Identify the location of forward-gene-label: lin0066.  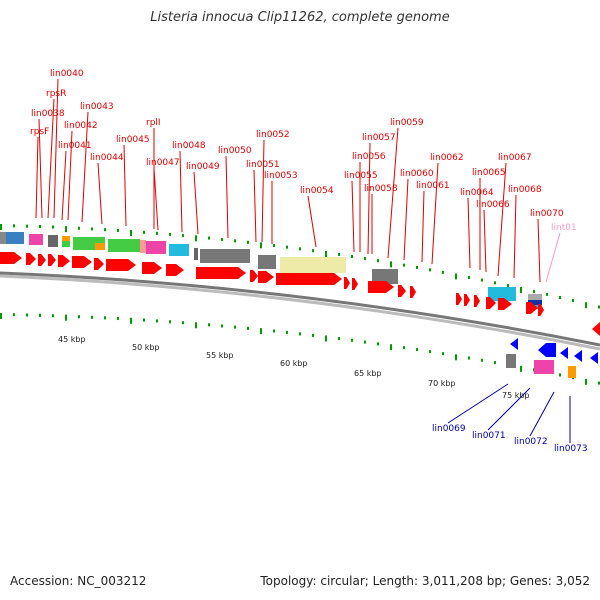
(493, 205).